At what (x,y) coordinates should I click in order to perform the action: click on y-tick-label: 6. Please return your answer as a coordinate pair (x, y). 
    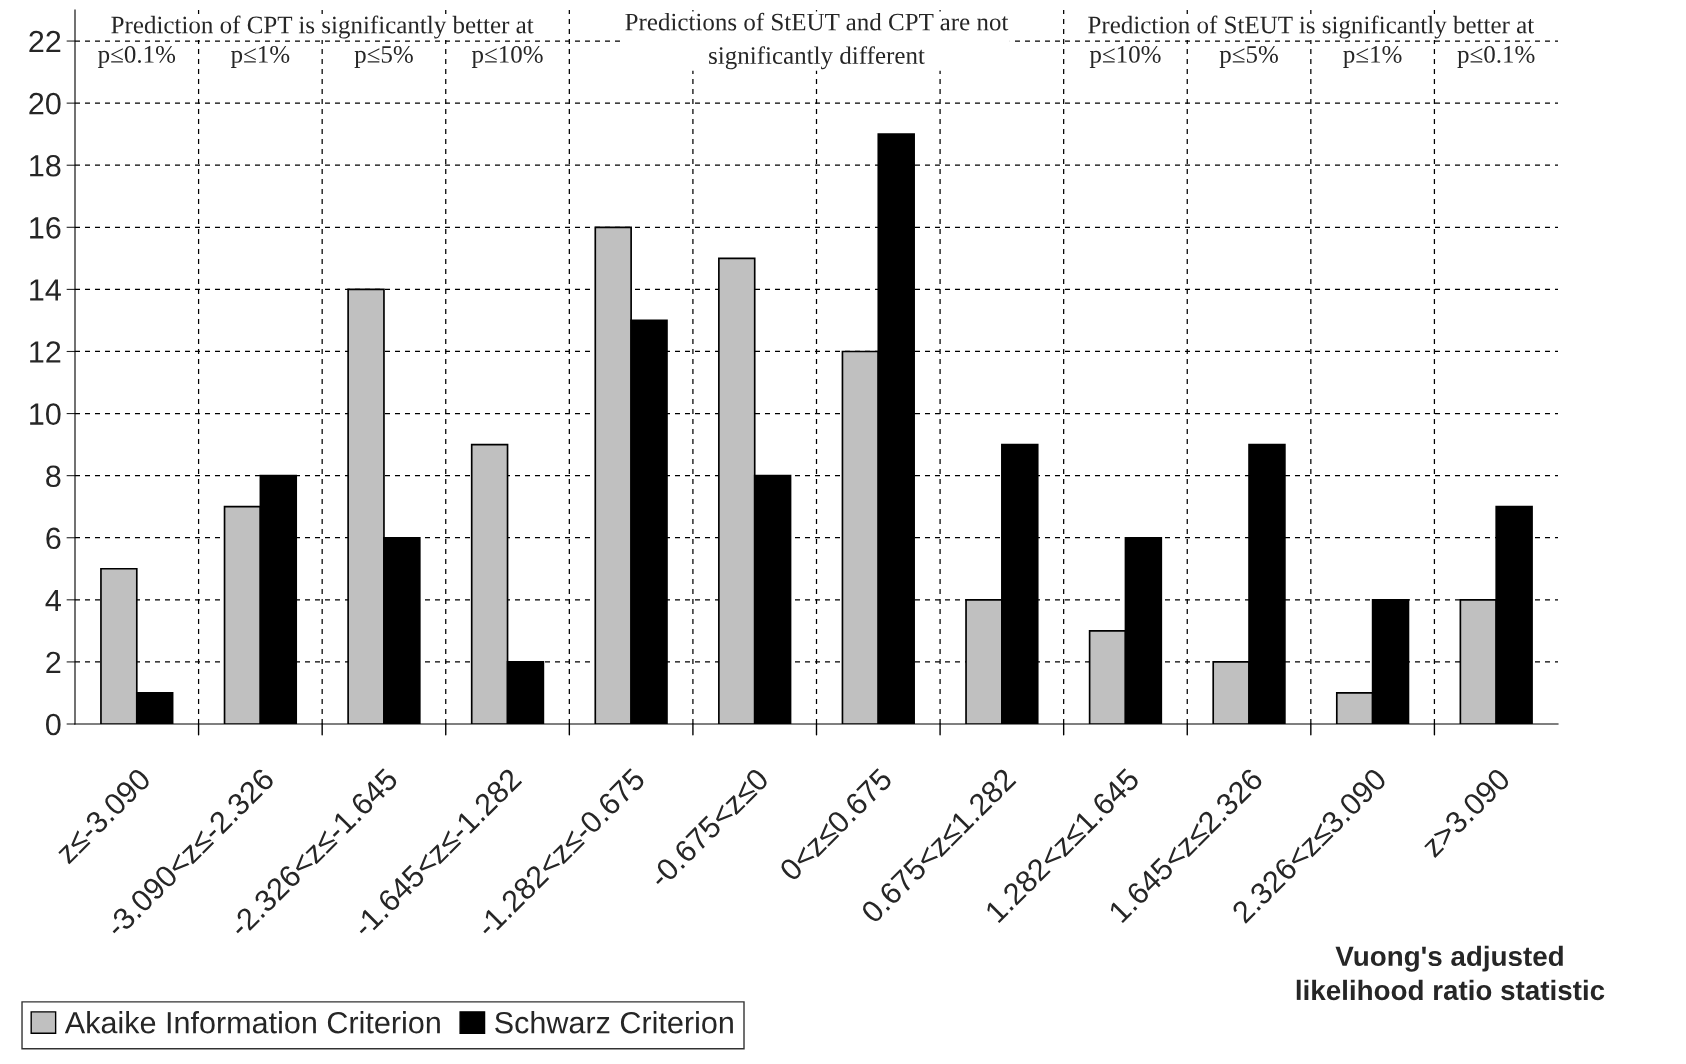
    Looking at the image, I should click on (53, 538).